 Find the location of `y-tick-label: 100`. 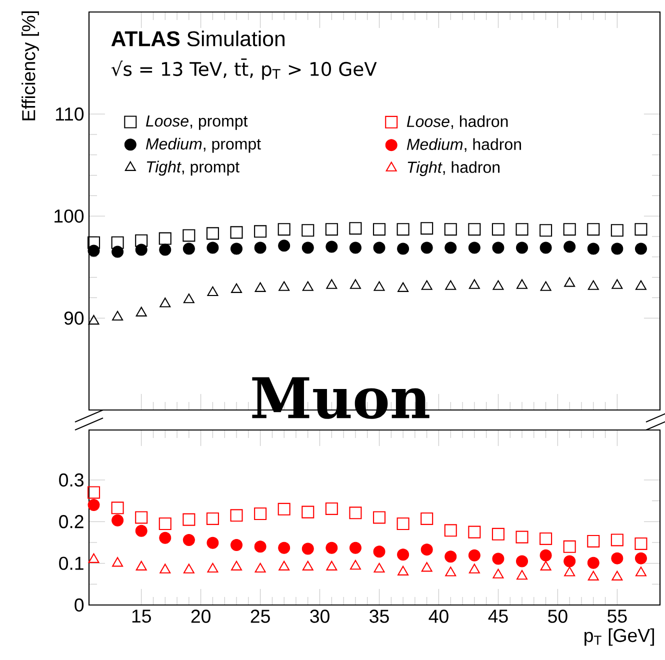

y-tick-label: 100 is located at coordinates (69, 216).